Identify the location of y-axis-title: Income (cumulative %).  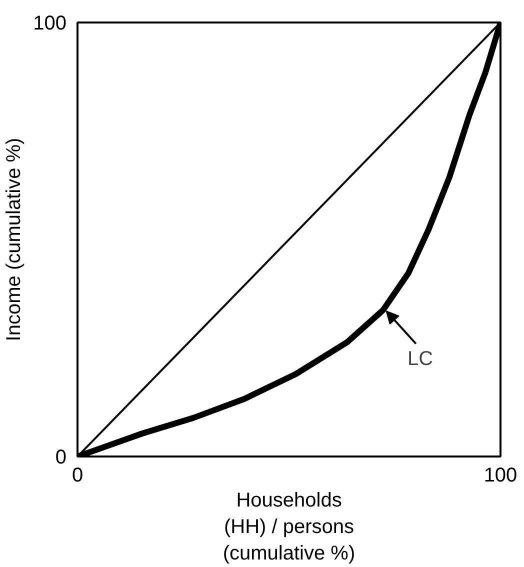
(14, 240).